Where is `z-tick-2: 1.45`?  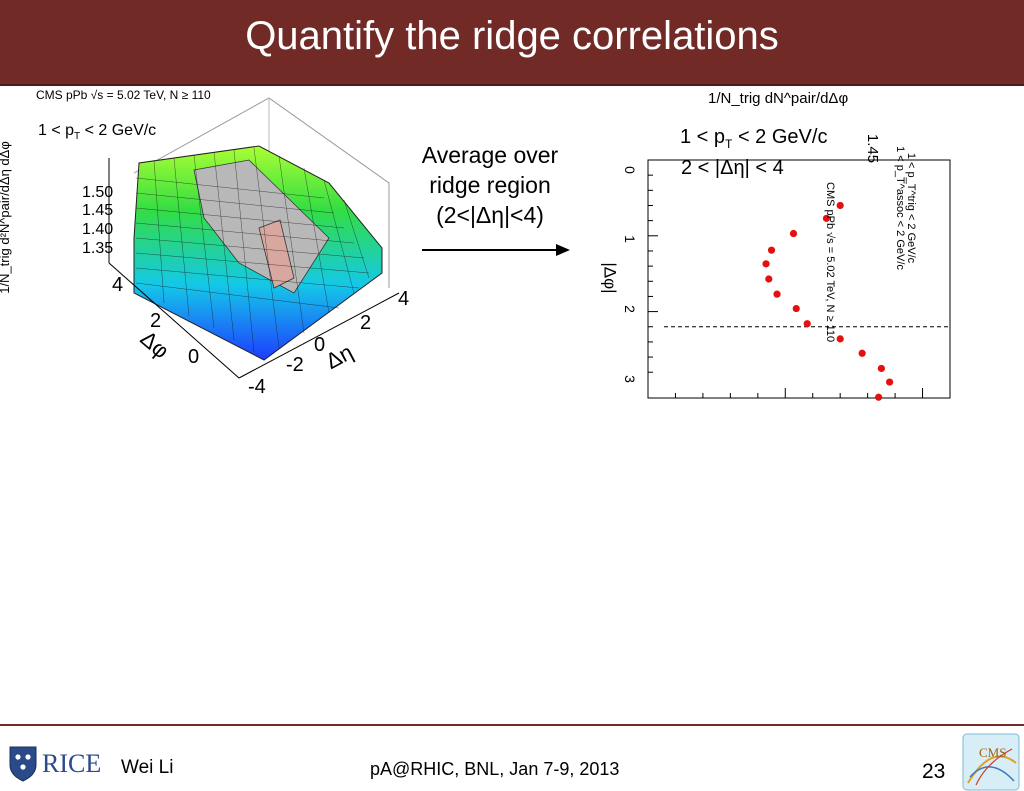
z-tick-2: 1.45 is located at coordinates (98, 210).